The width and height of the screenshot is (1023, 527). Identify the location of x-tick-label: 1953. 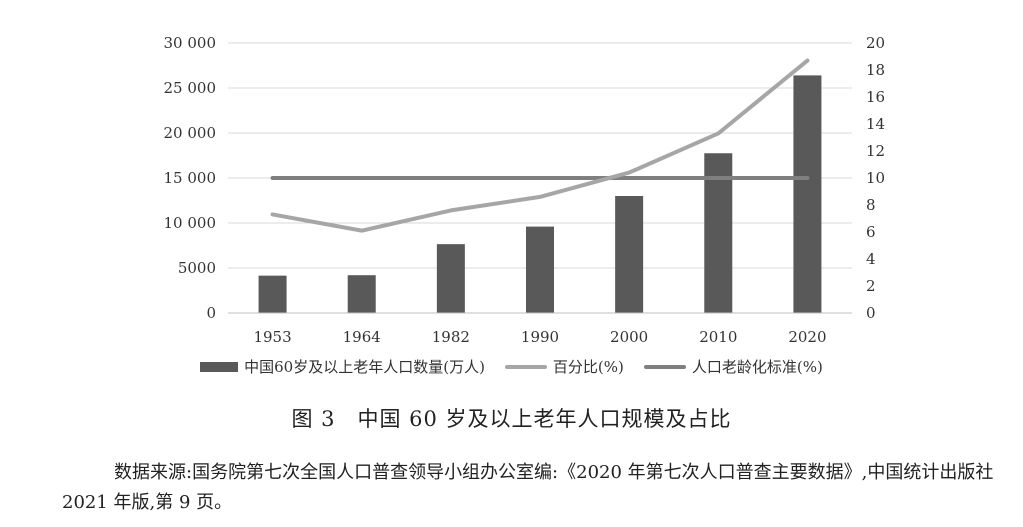
(272, 337).